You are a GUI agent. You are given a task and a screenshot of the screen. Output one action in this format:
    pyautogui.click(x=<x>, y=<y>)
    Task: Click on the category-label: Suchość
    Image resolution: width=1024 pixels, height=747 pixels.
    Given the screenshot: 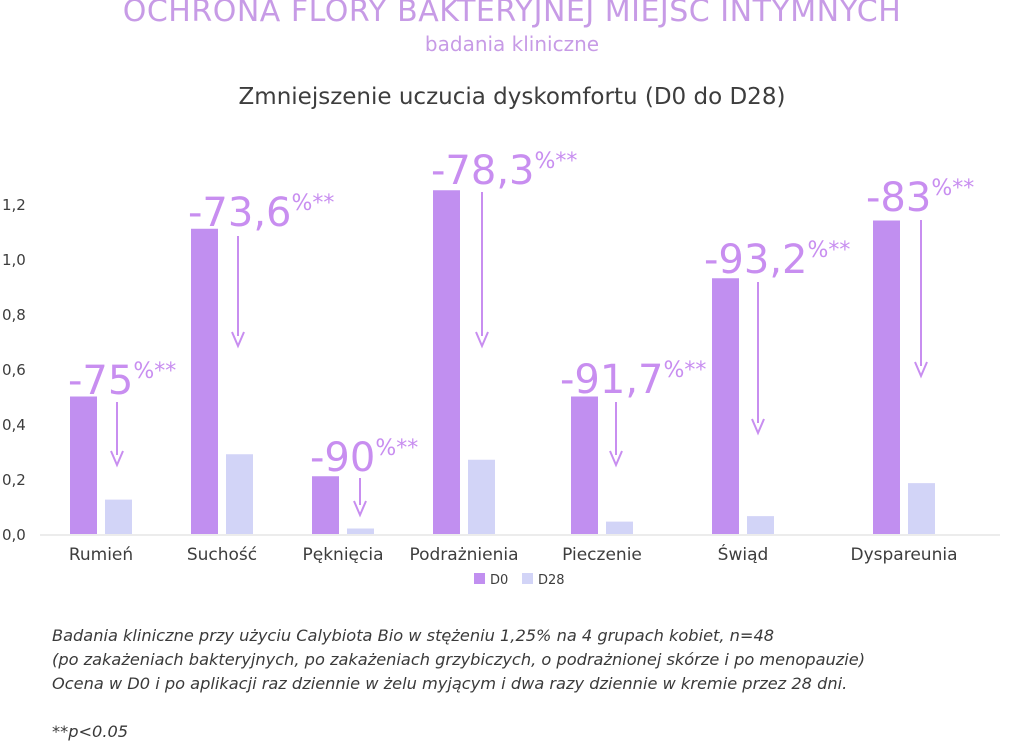 What is the action you would take?
    pyautogui.click(x=222, y=555)
    